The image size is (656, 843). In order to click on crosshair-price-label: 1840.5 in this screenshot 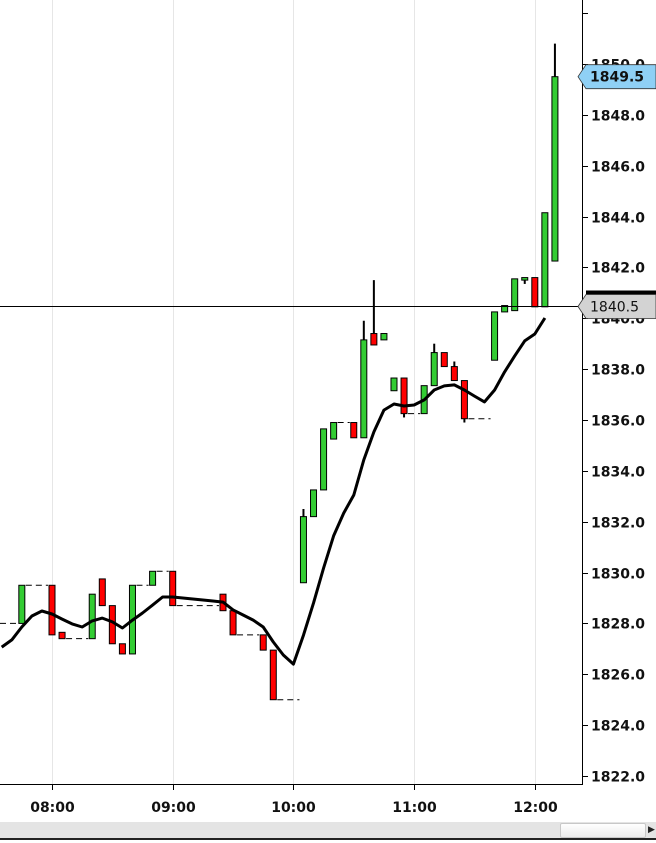, I will do `click(616, 304)`.